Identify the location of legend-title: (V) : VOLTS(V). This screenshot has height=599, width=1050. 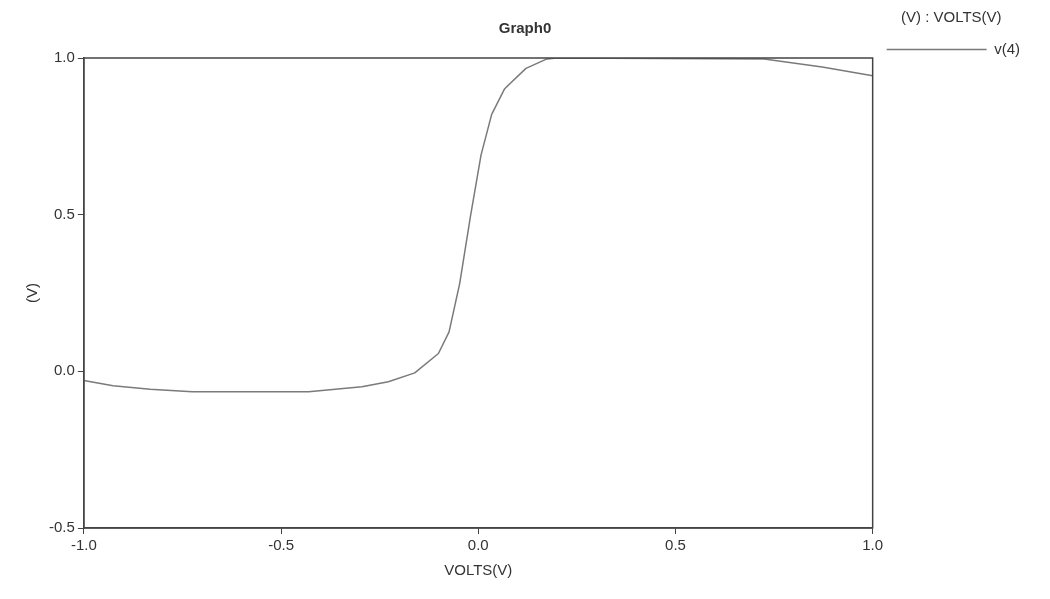
(951, 16).